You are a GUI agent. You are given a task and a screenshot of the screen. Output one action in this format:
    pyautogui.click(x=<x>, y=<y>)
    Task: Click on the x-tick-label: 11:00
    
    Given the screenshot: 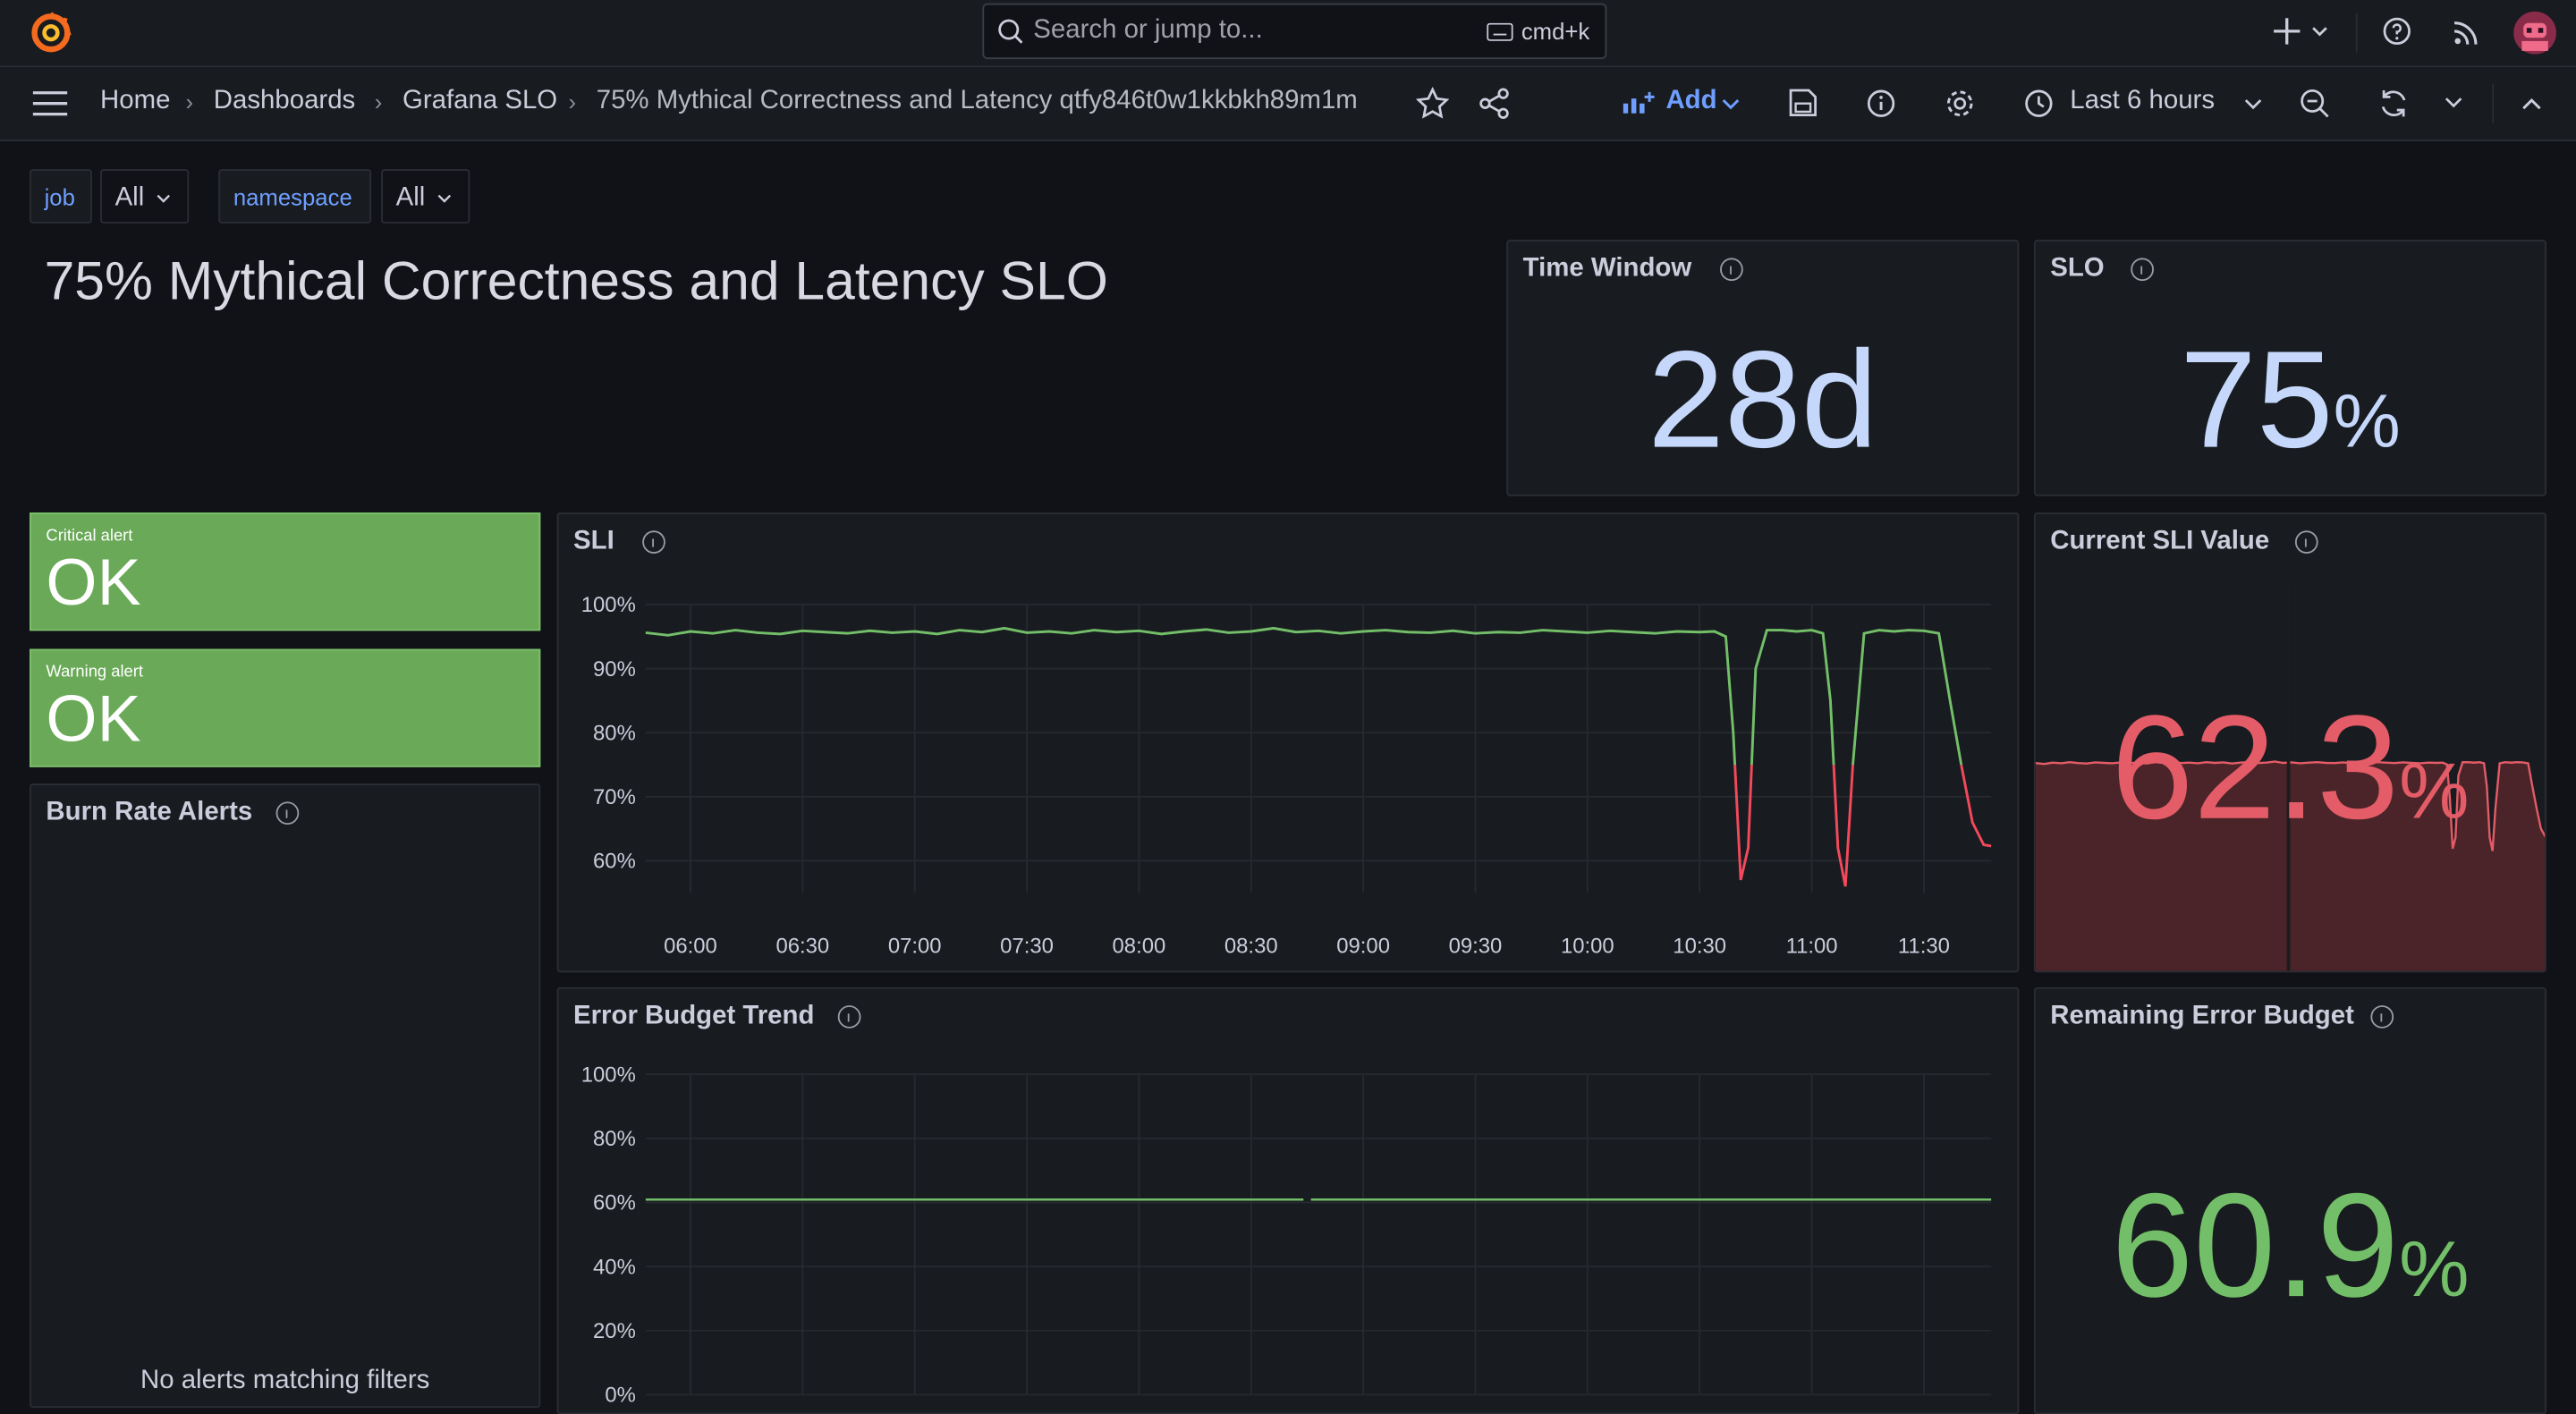 What is the action you would take?
    pyautogui.click(x=1812, y=946)
    